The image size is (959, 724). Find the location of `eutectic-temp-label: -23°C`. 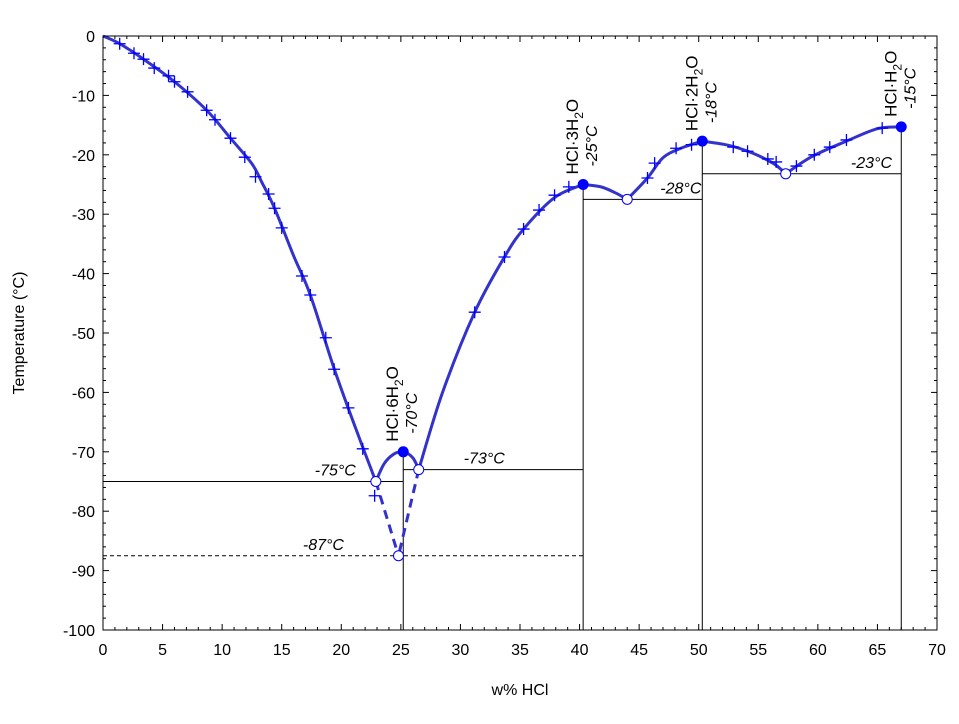

eutectic-temp-label: -23°C is located at coordinates (872, 163).